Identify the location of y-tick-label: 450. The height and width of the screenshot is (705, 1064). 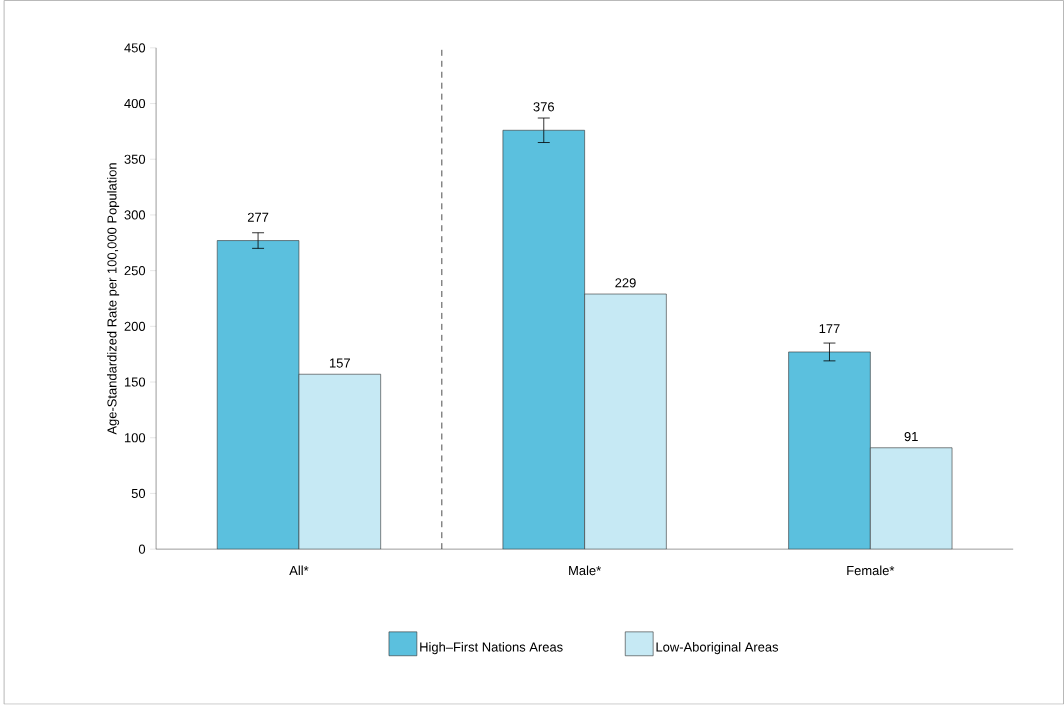
(135, 48).